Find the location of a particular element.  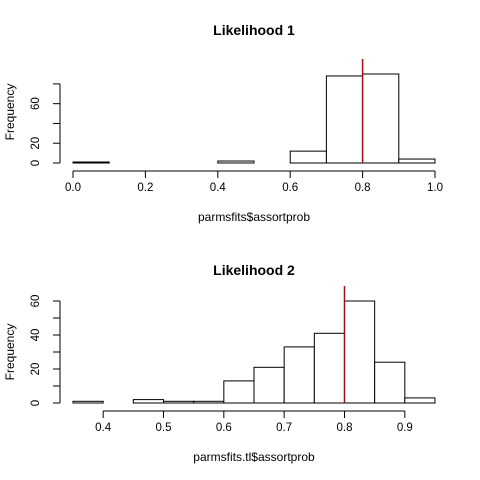

x-axis-label: parmsfits$assortprob is located at coordinates (254, 217).